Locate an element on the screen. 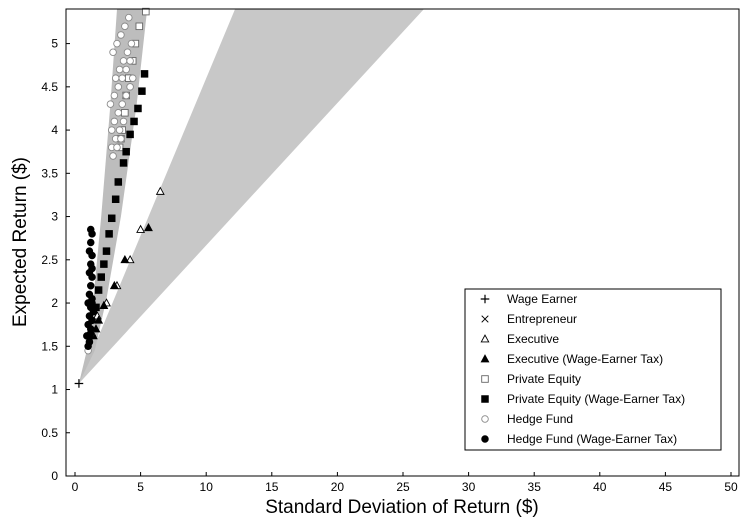 The image size is (741, 521). y-axis-title: Expected Return ($) is located at coordinates (20, 242).